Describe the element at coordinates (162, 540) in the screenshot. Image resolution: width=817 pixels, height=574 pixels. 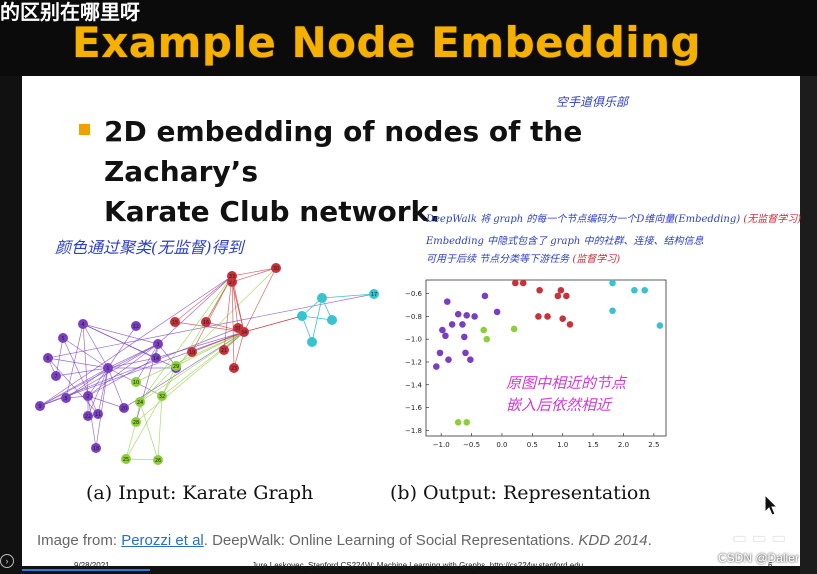
I see `source-link: Perozzi et al` at that location.